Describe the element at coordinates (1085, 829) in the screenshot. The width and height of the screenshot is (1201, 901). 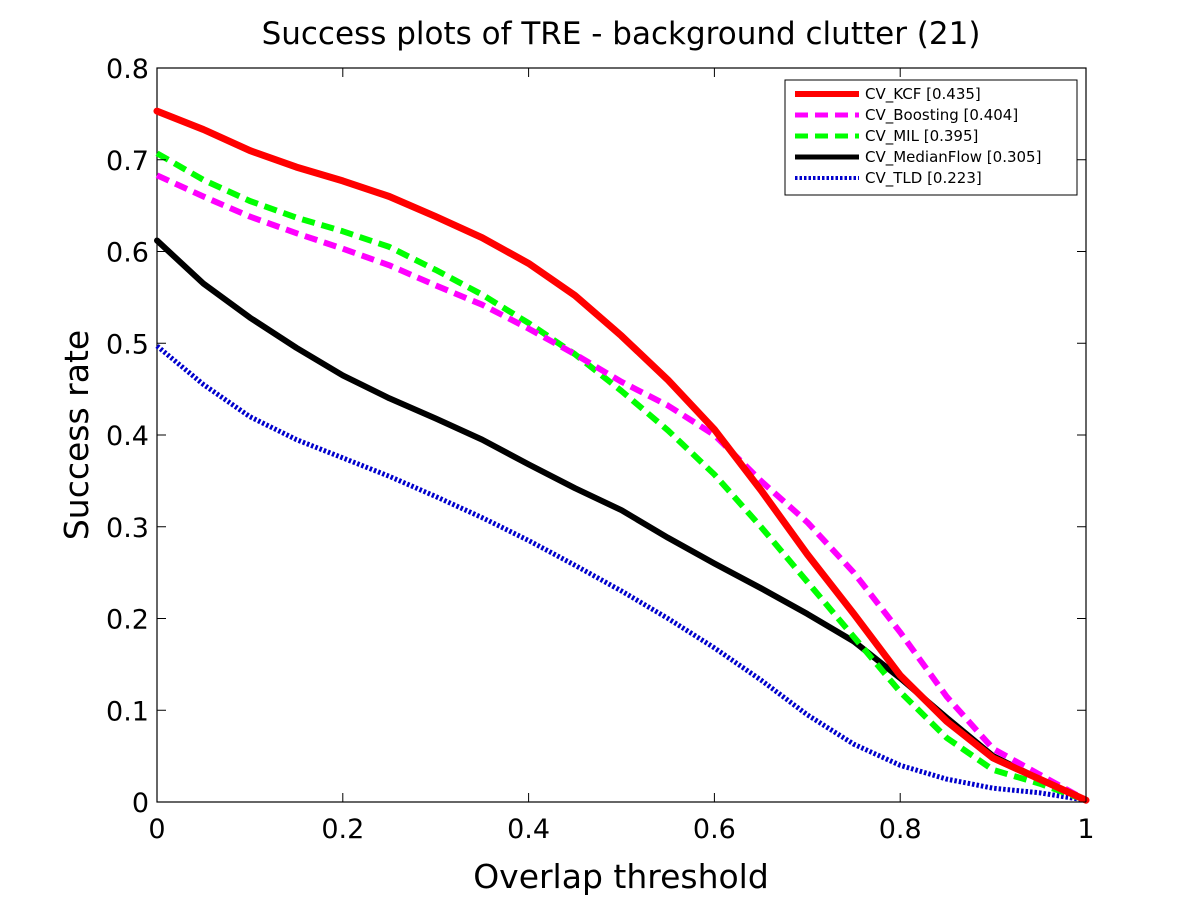
I see `x-tick-label: 1` at that location.